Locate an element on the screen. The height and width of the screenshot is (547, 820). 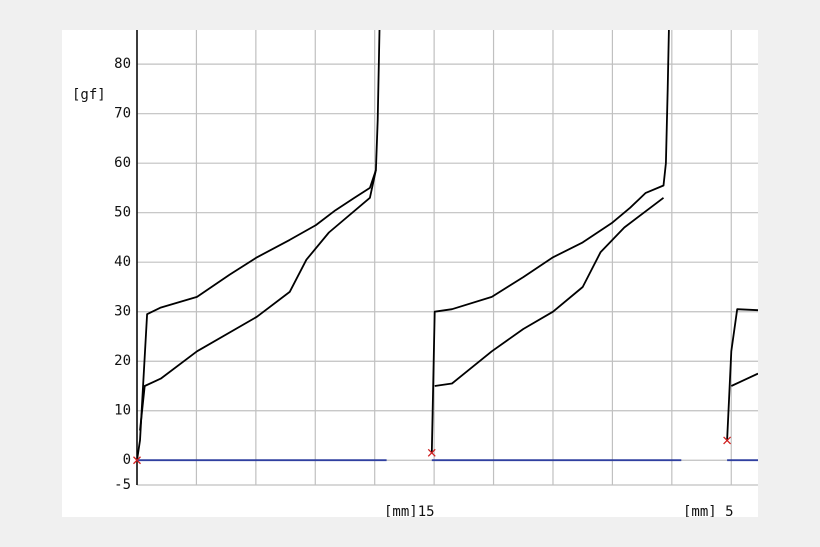
x-axis-label: [mm]15 is located at coordinates (409, 512).